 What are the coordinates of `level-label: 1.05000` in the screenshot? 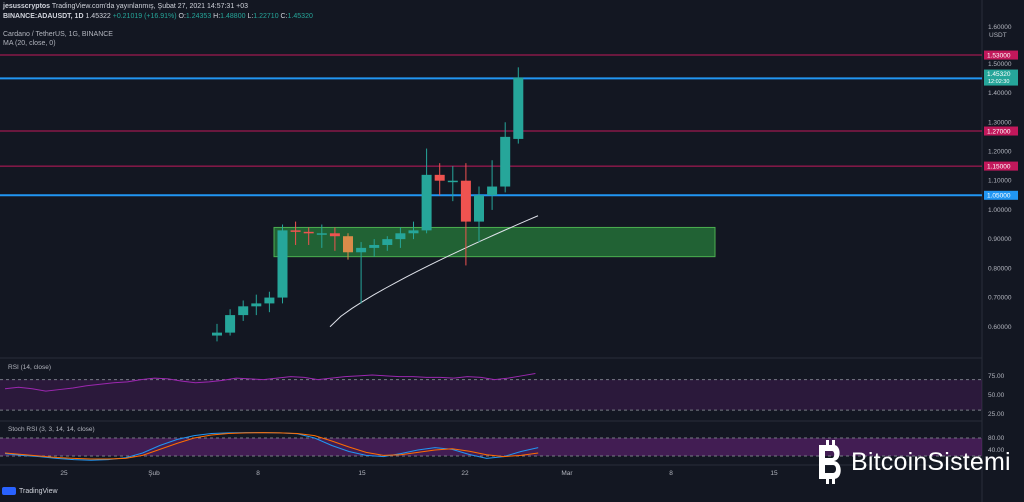 It's located at (999, 196).